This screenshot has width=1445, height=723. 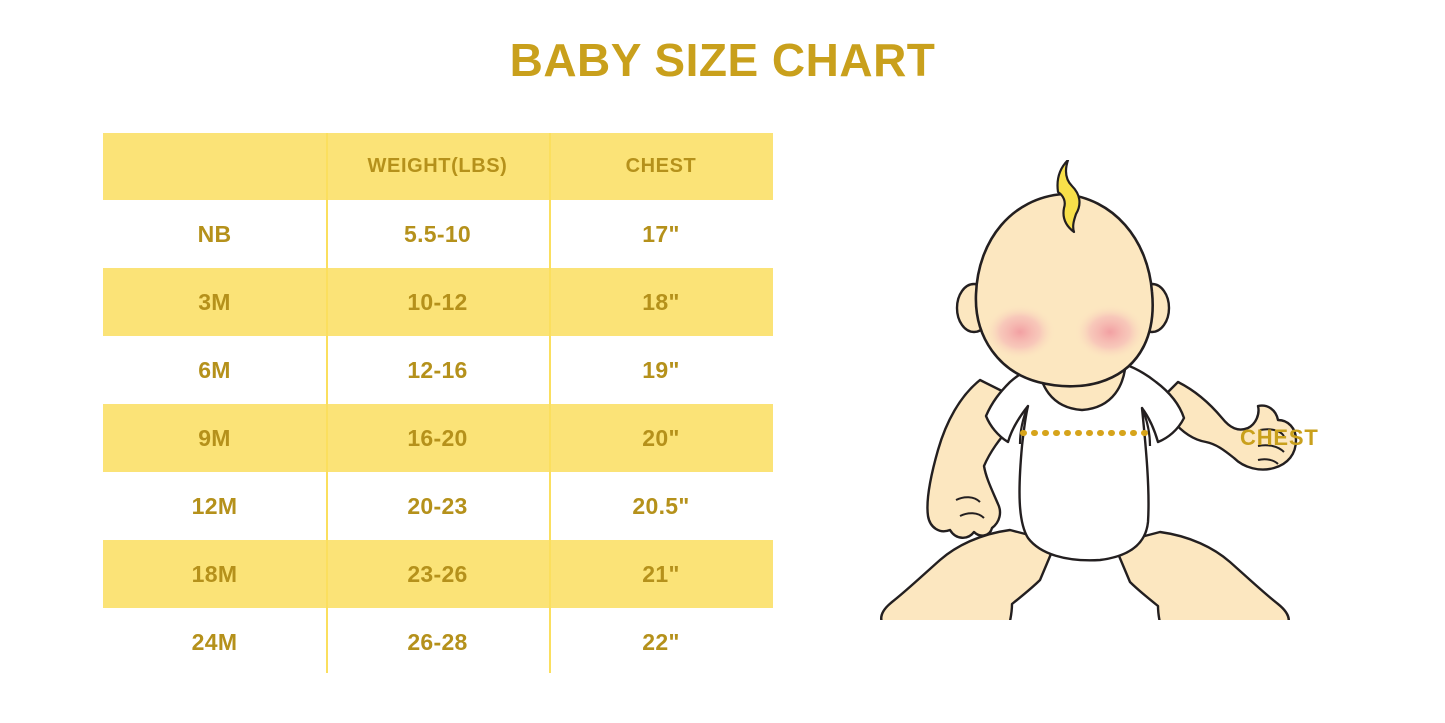 What do you see at coordinates (661, 505) in the screenshot?
I see `cell-chest: 20.5"` at bounding box center [661, 505].